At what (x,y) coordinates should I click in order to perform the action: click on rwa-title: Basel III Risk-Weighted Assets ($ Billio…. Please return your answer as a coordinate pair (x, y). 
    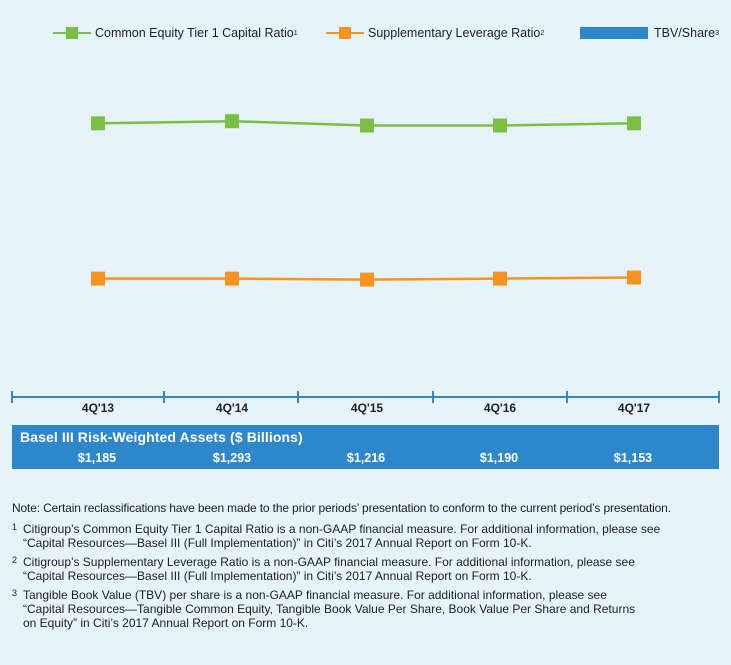
    Looking at the image, I should click on (161, 437).